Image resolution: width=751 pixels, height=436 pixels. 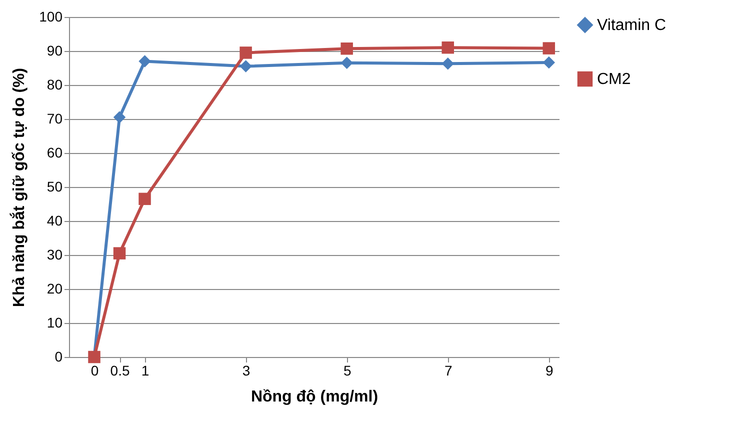 What do you see at coordinates (631, 25) in the screenshot?
I see `legend-label: Vitamin C` at bounding box center [631, 25].